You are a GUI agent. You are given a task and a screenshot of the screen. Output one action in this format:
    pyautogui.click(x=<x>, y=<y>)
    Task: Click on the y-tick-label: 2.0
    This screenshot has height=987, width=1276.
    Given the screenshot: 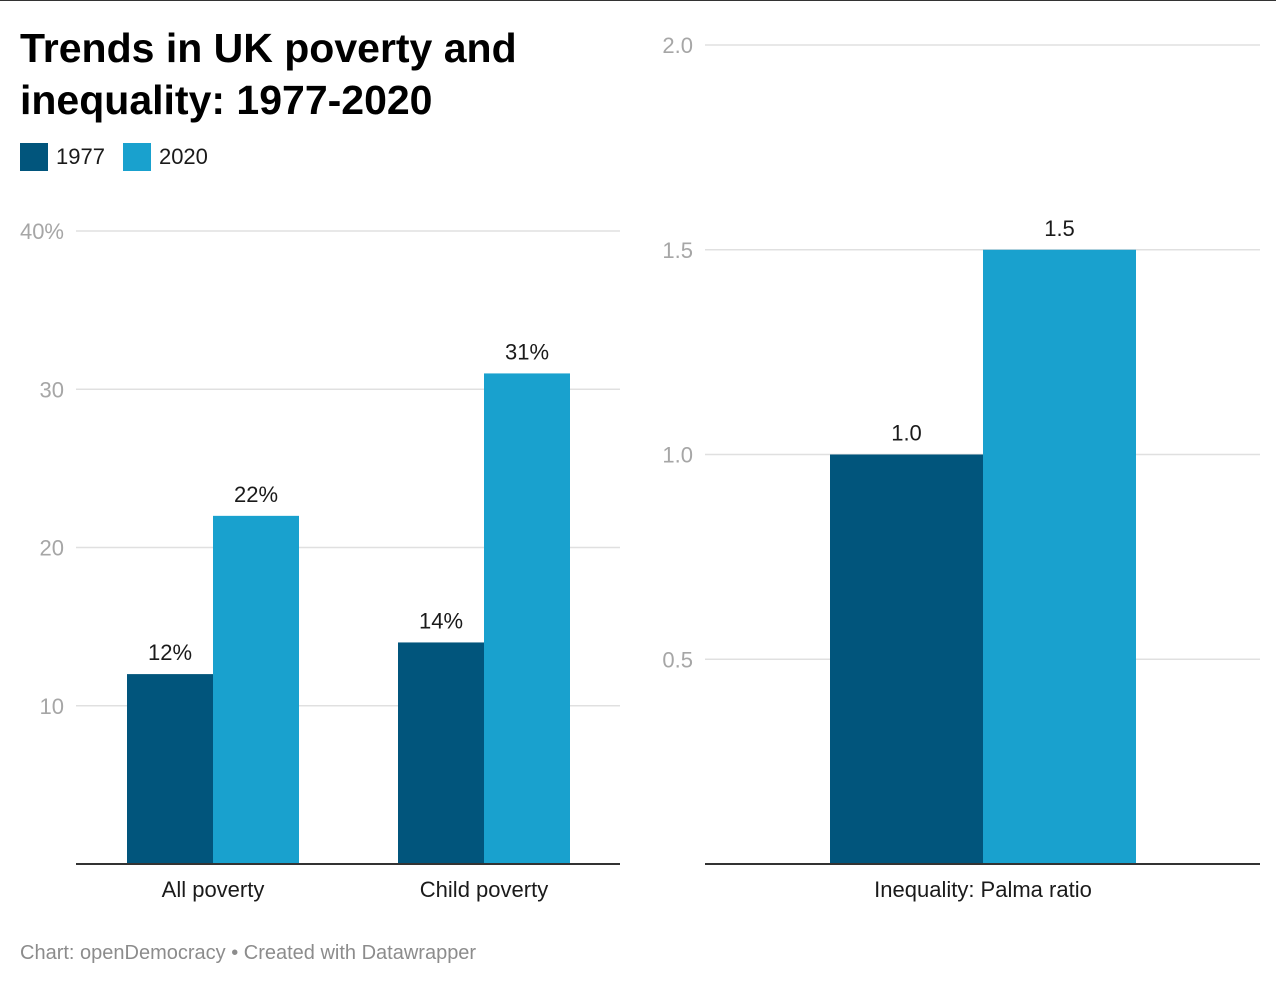 What is the action you would take?
    pyautogui.click(x=677, y=45)
    